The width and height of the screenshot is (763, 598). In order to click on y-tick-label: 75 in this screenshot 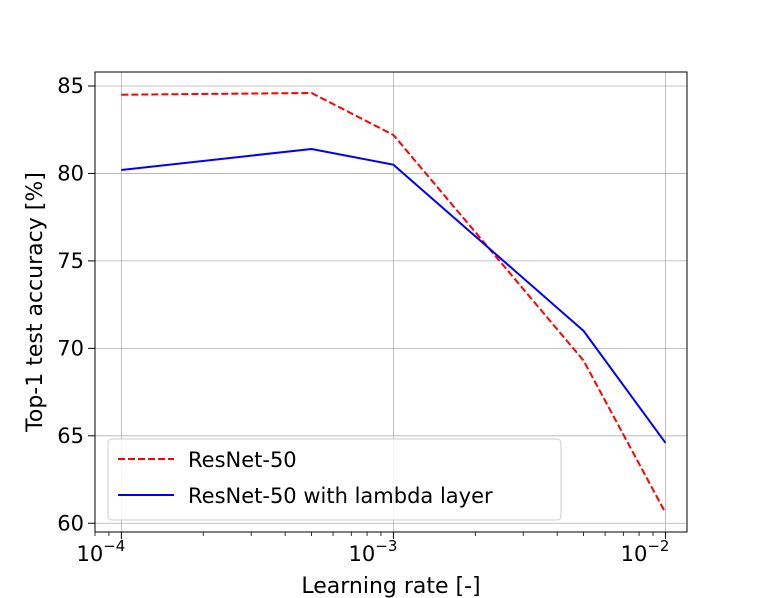, I will do `click(70, 261)`.